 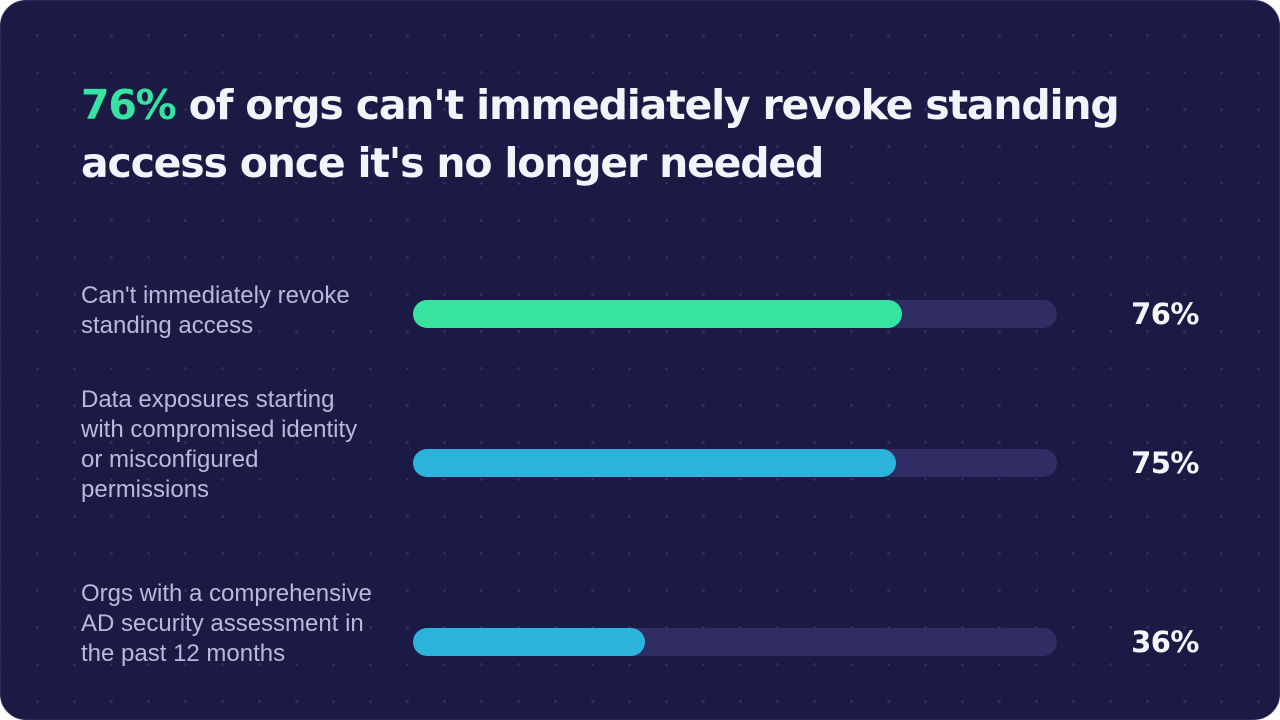 What do you see at coordinates (1165, 314) in the screenshot?
I see `bar-value-label: 76%` at bounding box center [1165, 314].